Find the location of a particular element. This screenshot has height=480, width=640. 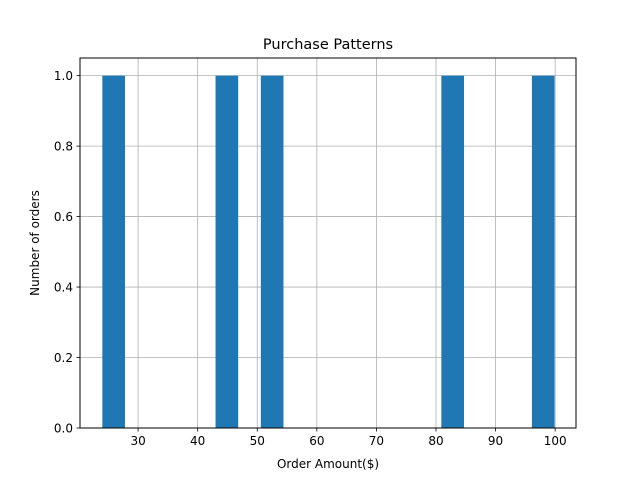

x-tick-label: 50 is located at coordinates (257, 441).